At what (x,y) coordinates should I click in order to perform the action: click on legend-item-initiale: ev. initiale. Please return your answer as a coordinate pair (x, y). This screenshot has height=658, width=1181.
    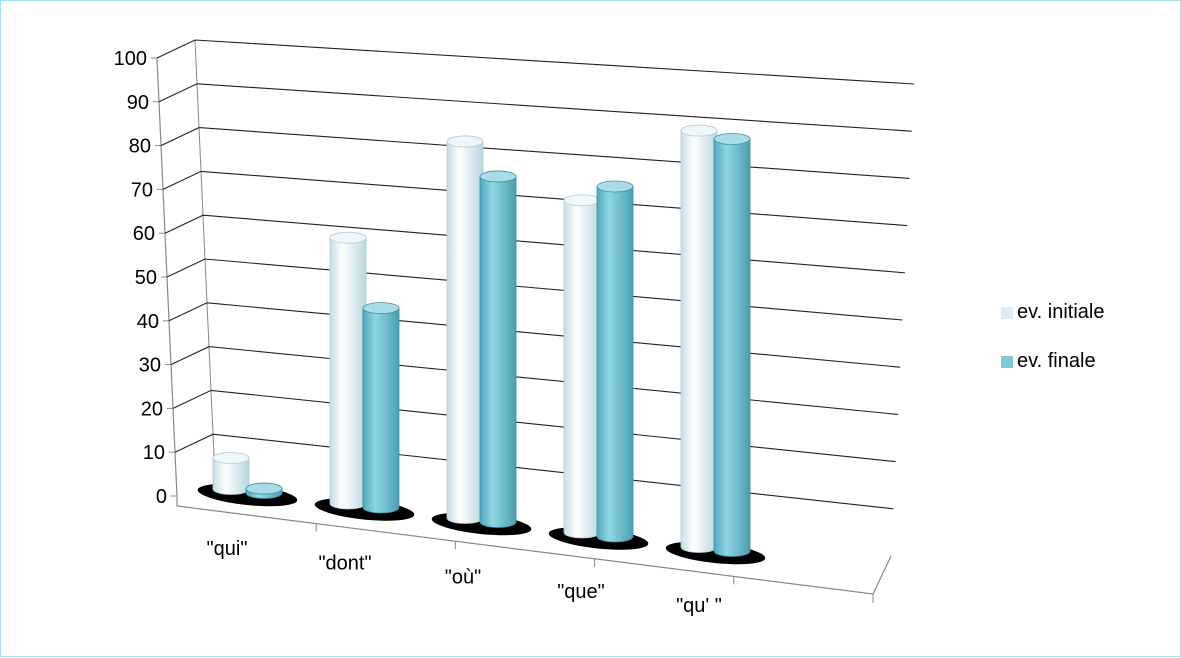
    Looking at the image, I should click on (1052, 312).